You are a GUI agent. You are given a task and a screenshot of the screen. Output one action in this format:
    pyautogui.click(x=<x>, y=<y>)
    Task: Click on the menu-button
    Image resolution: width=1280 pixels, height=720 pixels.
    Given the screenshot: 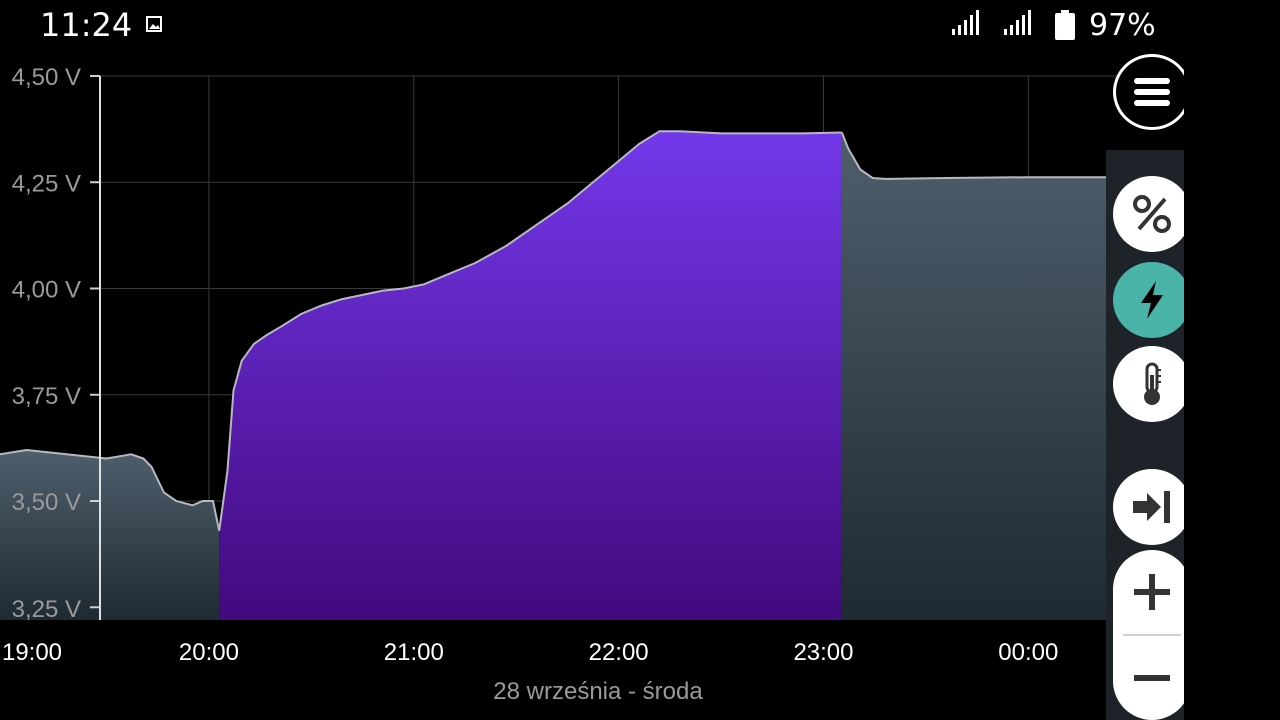 What is the action you would take?
    pyautogui.click(x=1148, y=92)
    